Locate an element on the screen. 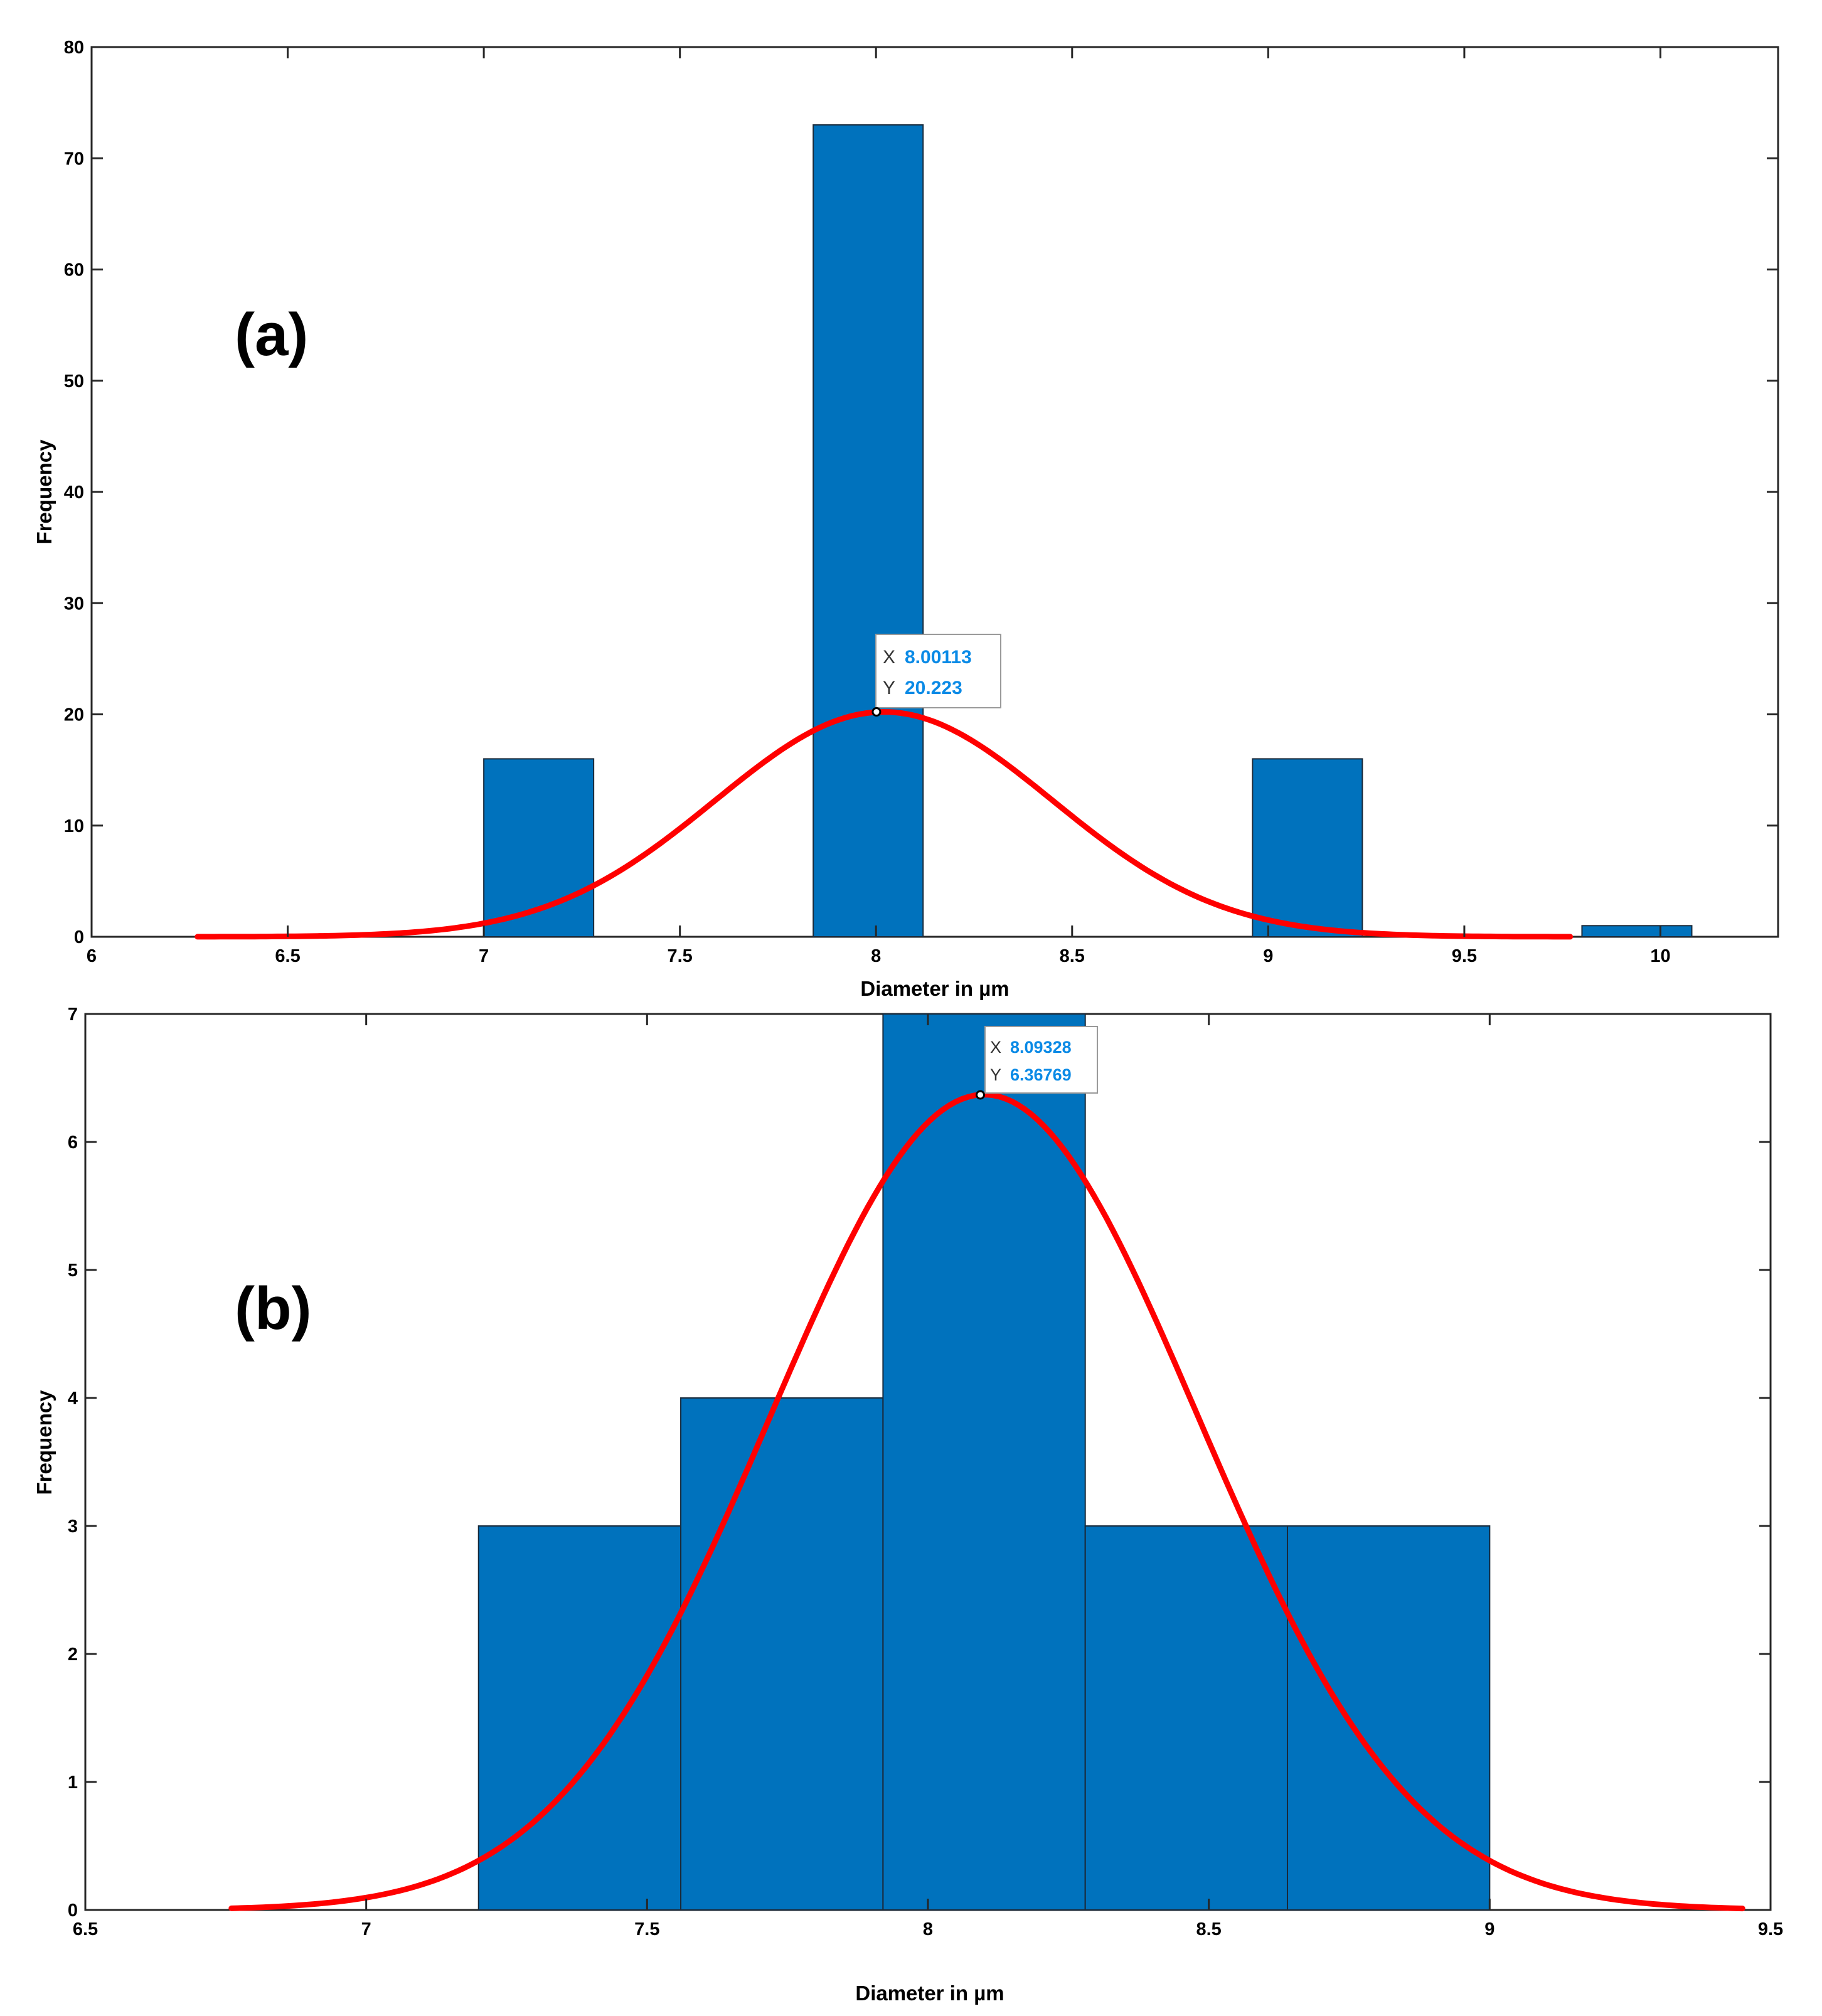  datatip-y-label-b: Y is located at coordinates (996, 1074).